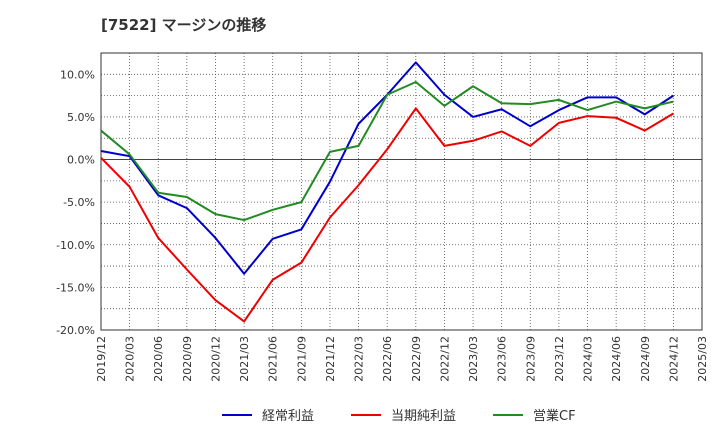 Image resolution: width=720 pixels, height=440 pixels. What do you see at coordinates (702, 359) in the screenshot?
I see `x-tick-label: 2025/03` at bounding box center [702, 359].